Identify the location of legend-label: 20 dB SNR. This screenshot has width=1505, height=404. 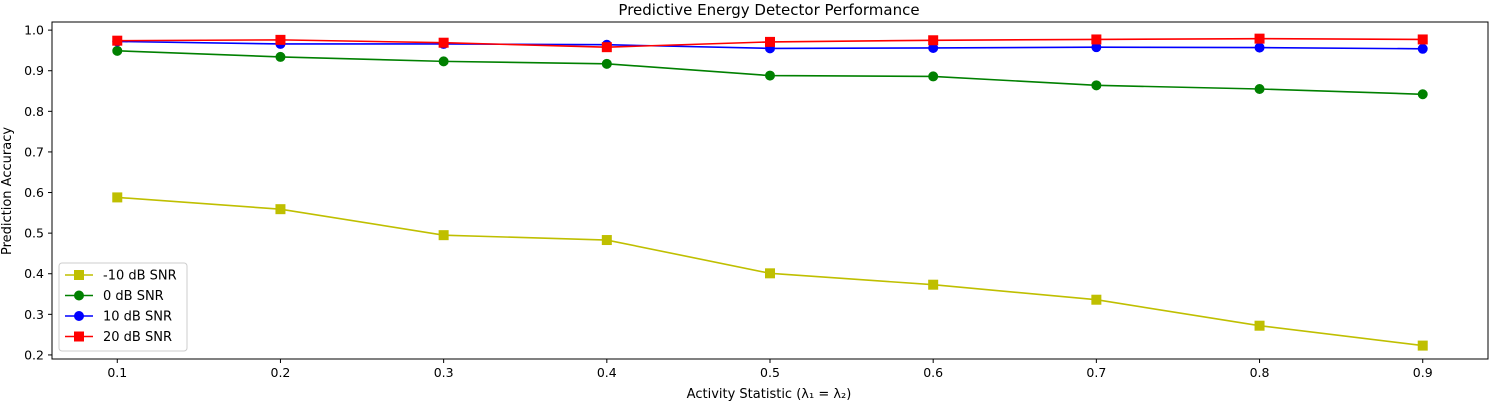
(137, 337).